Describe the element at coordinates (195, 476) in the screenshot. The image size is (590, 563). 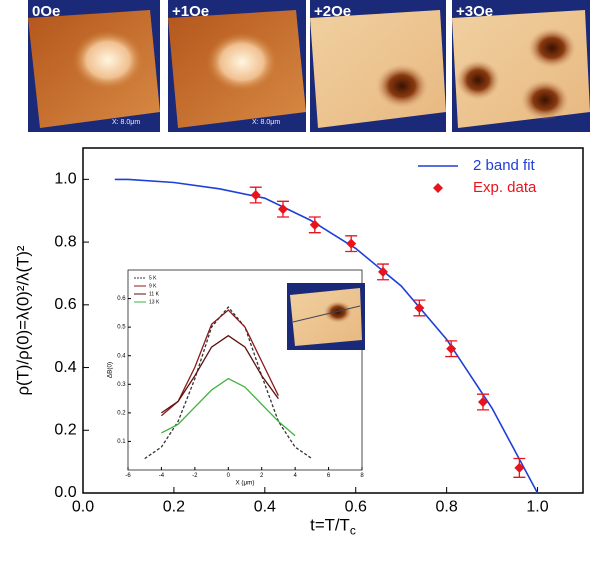
I see `x-tick-label: -2` at that location.